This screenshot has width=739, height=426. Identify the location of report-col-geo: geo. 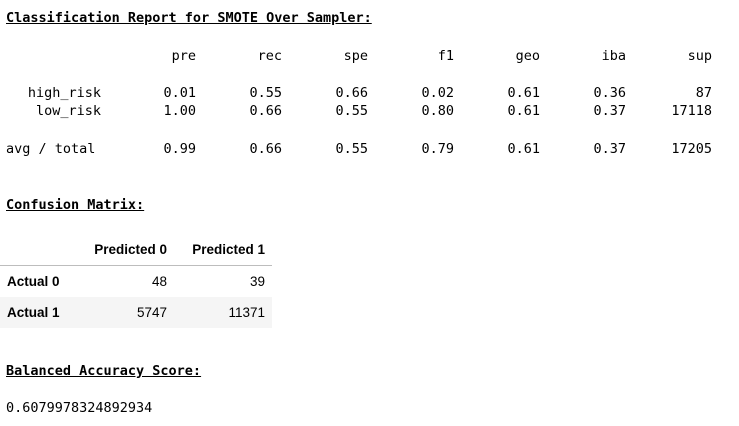
(527, 56).